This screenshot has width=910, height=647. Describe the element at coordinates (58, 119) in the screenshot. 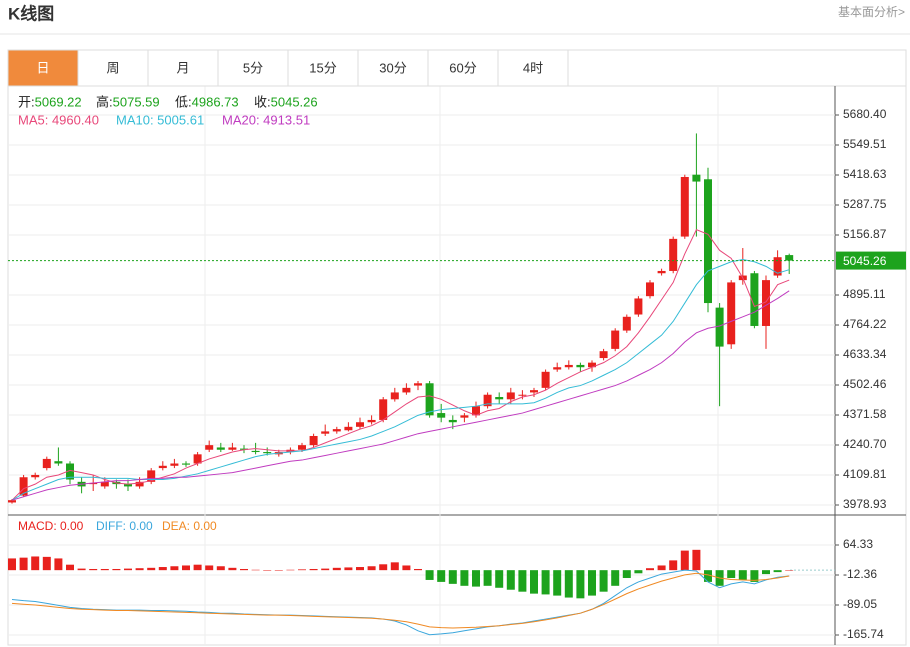

I see `legend-entry: MA5: 4960.40` at that location.